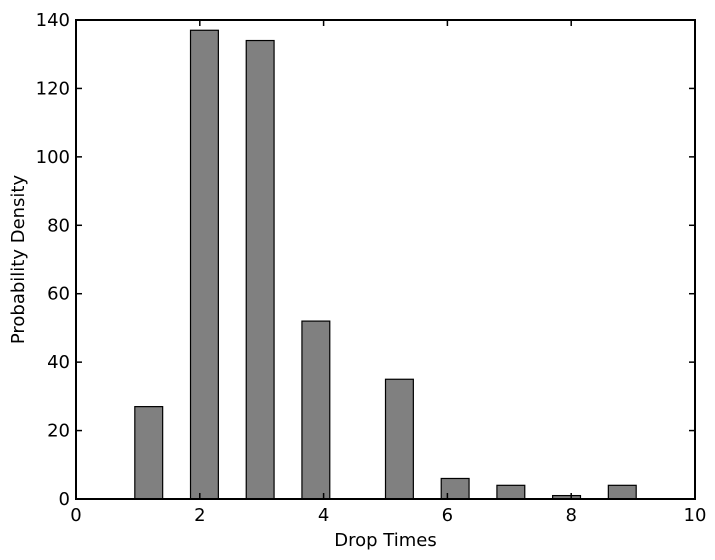  What do you see at coordinates (695, 515) in the screenshot?
I see `x-tick-label-10: 10` at bounding box center [695, 515].